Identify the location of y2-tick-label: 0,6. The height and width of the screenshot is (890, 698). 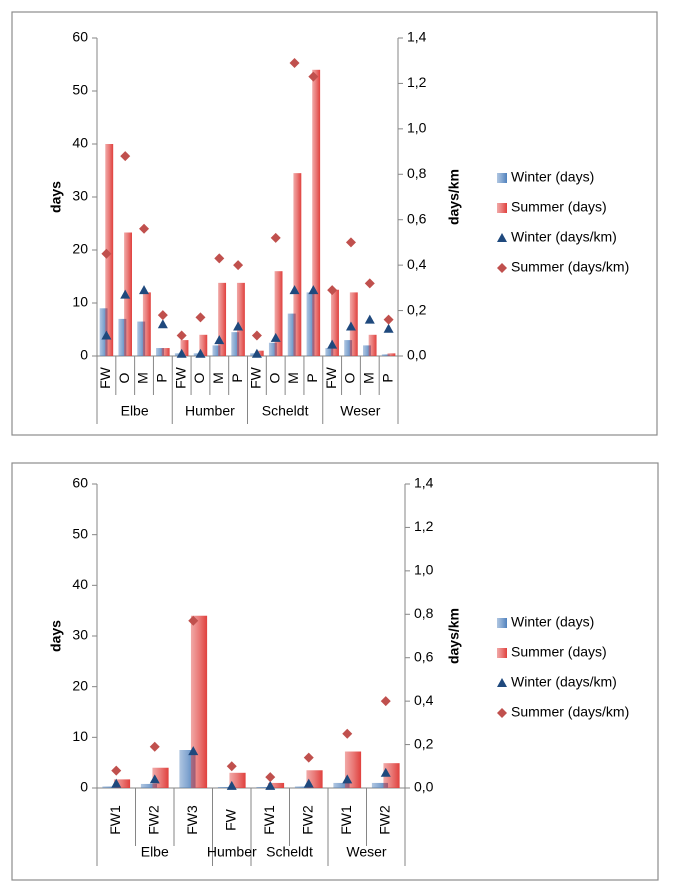
(424, 656).